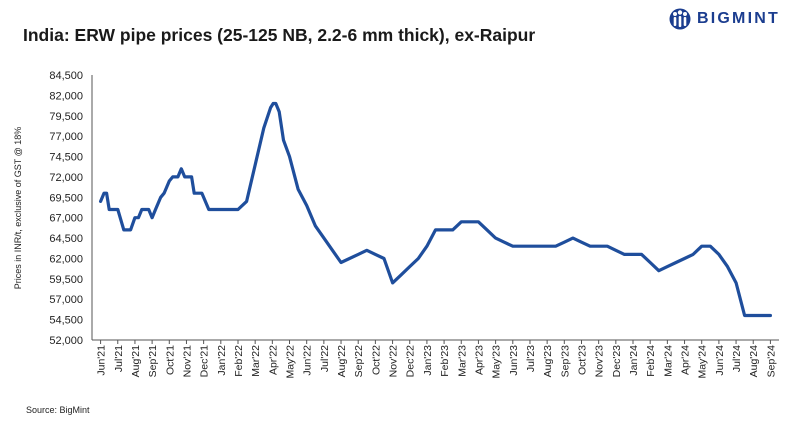 Image resolution: width=800 pixels, height=427 pixels. What do you see at coordinates (738, 18) in the screenshot?
I see `logo-text: BIGMINT` at bounding box center [738, 18].